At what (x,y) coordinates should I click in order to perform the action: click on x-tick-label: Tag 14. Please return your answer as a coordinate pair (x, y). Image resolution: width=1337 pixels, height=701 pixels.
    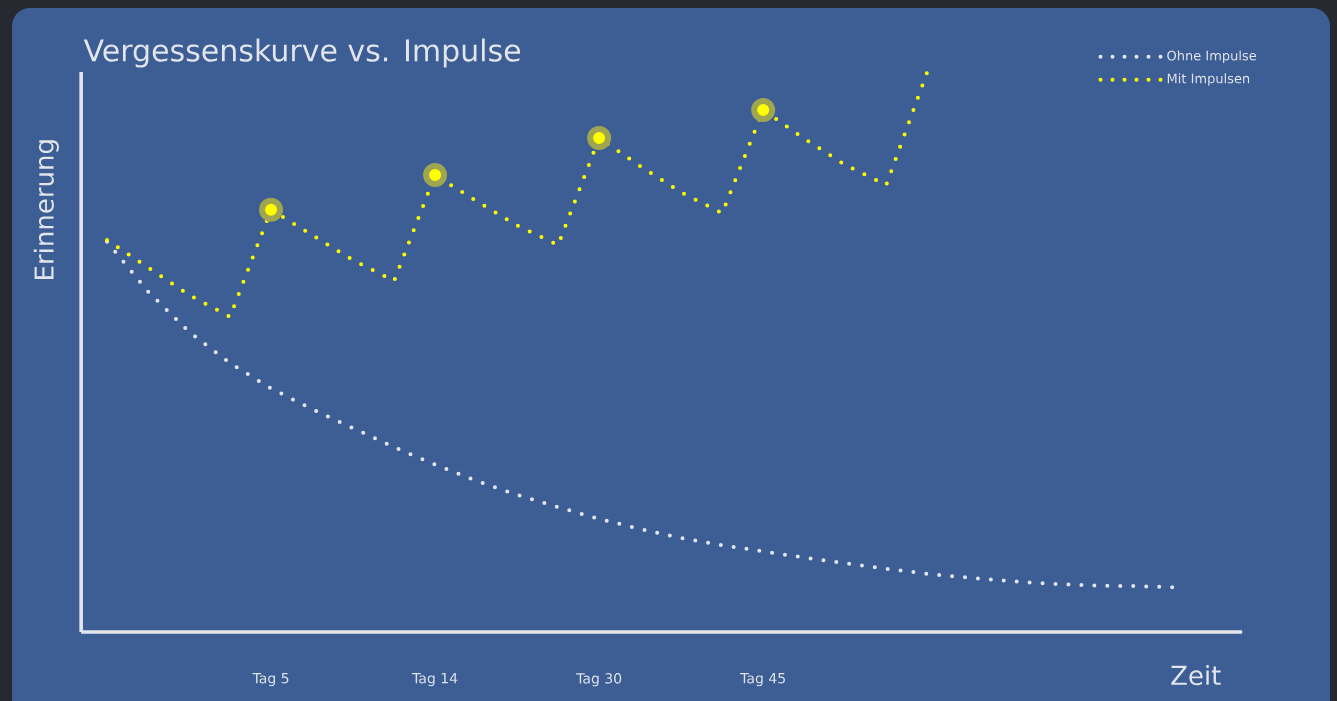
    Looking at the image, I should click on (435, 680).